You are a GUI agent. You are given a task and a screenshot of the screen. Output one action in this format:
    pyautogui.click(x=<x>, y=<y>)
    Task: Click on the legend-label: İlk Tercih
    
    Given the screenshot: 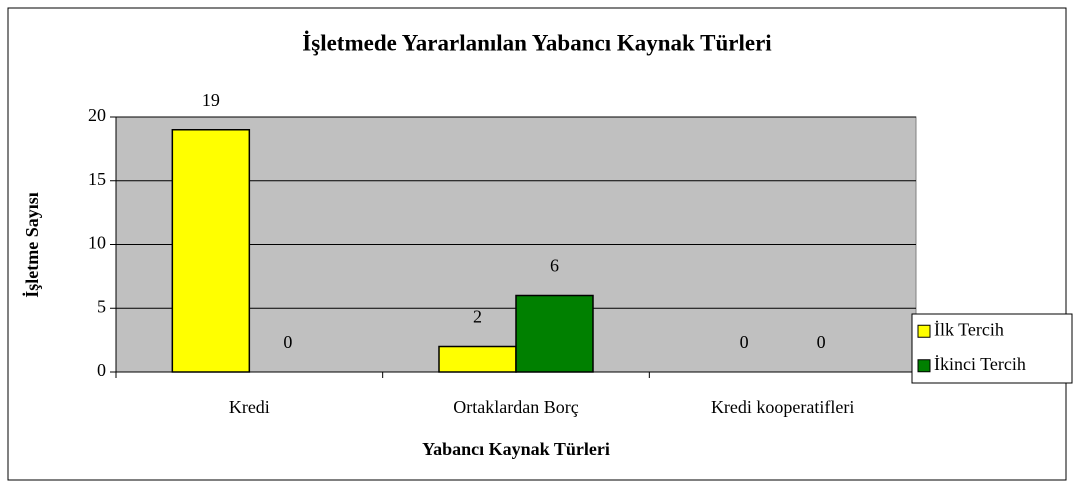 What is the action you would take?
    pyautogui.click(x=969, y=329)
    